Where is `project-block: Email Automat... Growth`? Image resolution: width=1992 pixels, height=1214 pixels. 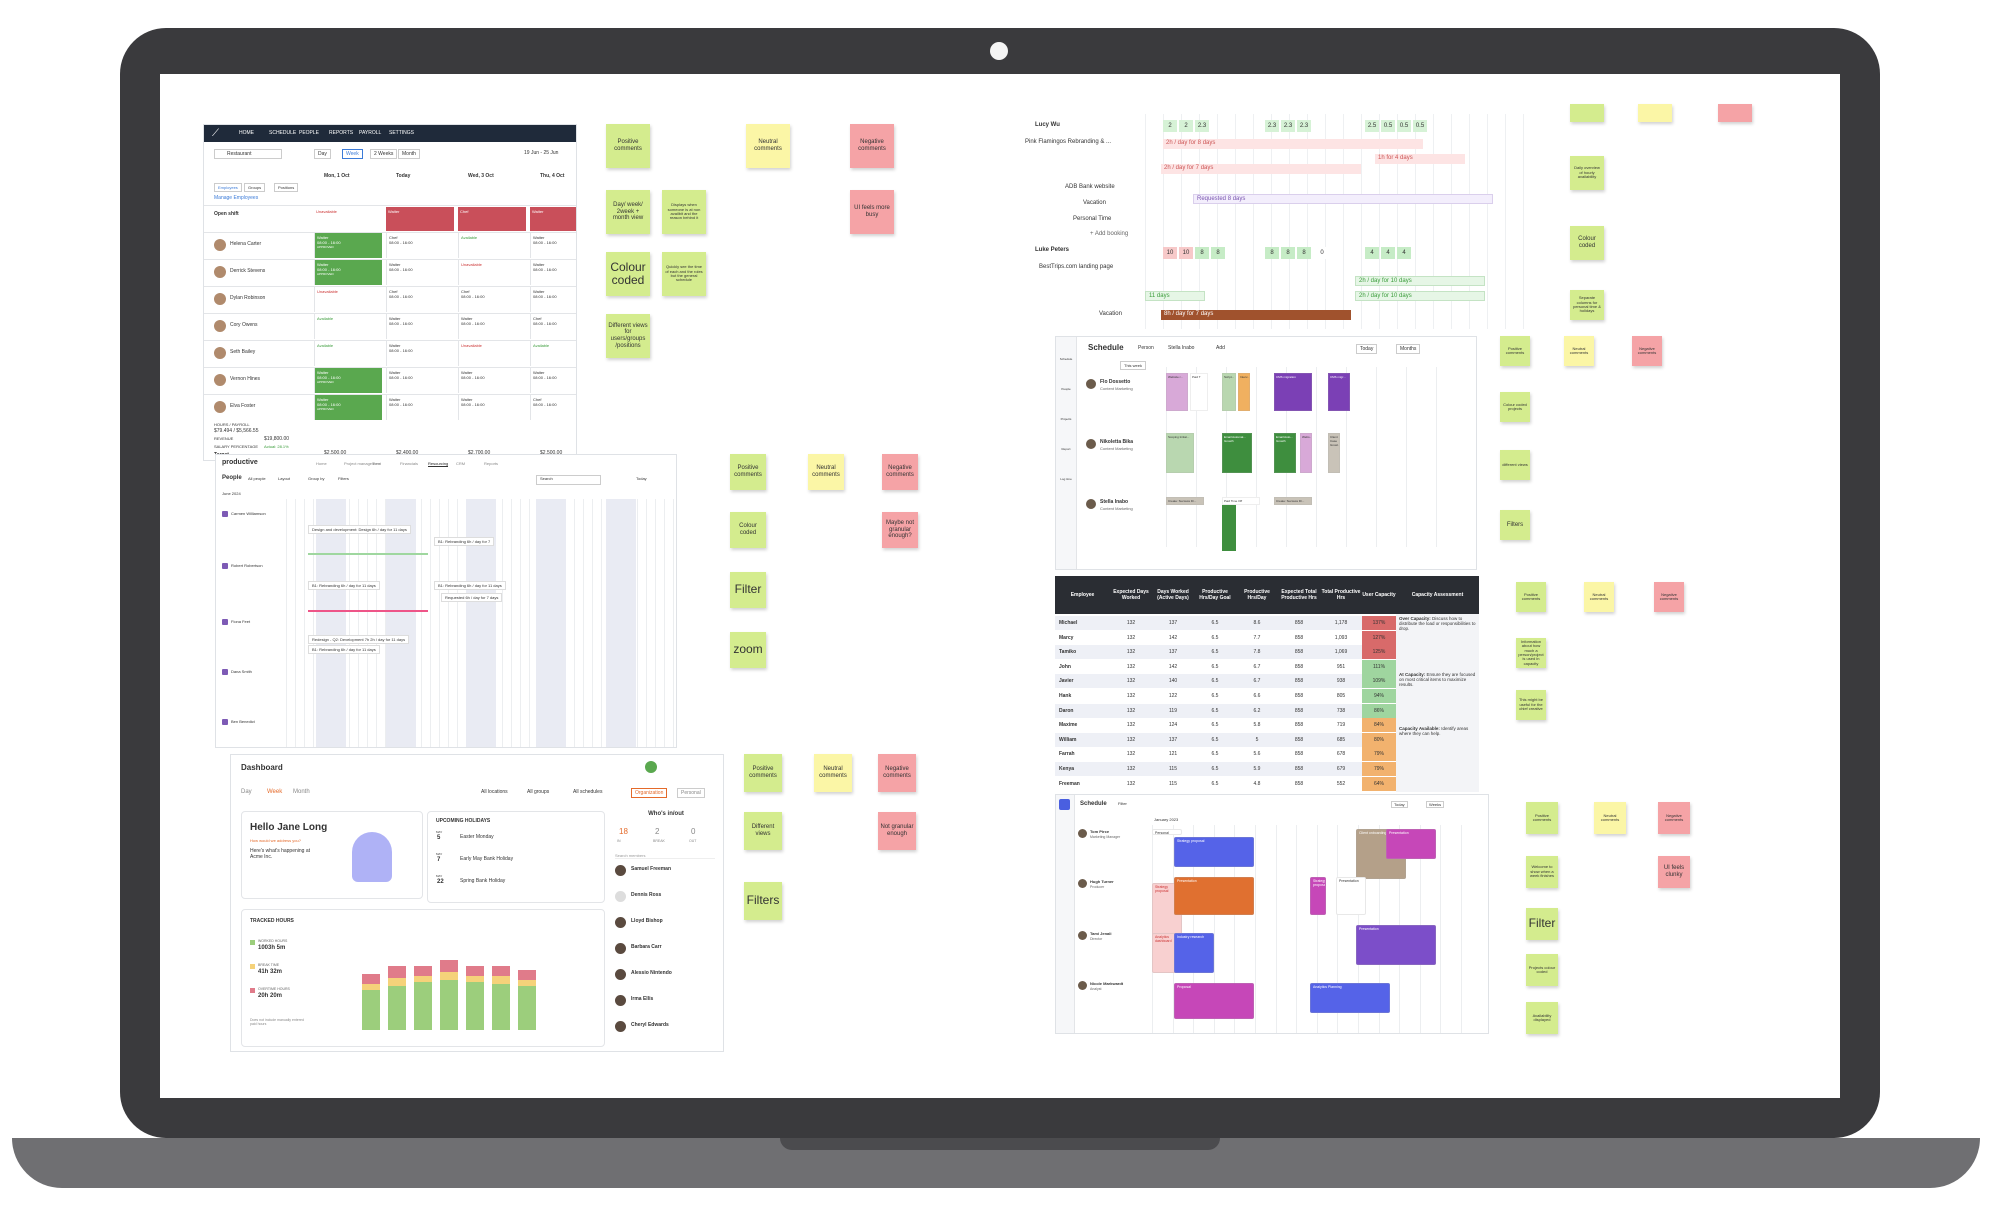 project-block: Email Automat... Growth is located at coordinates (1237, 453).